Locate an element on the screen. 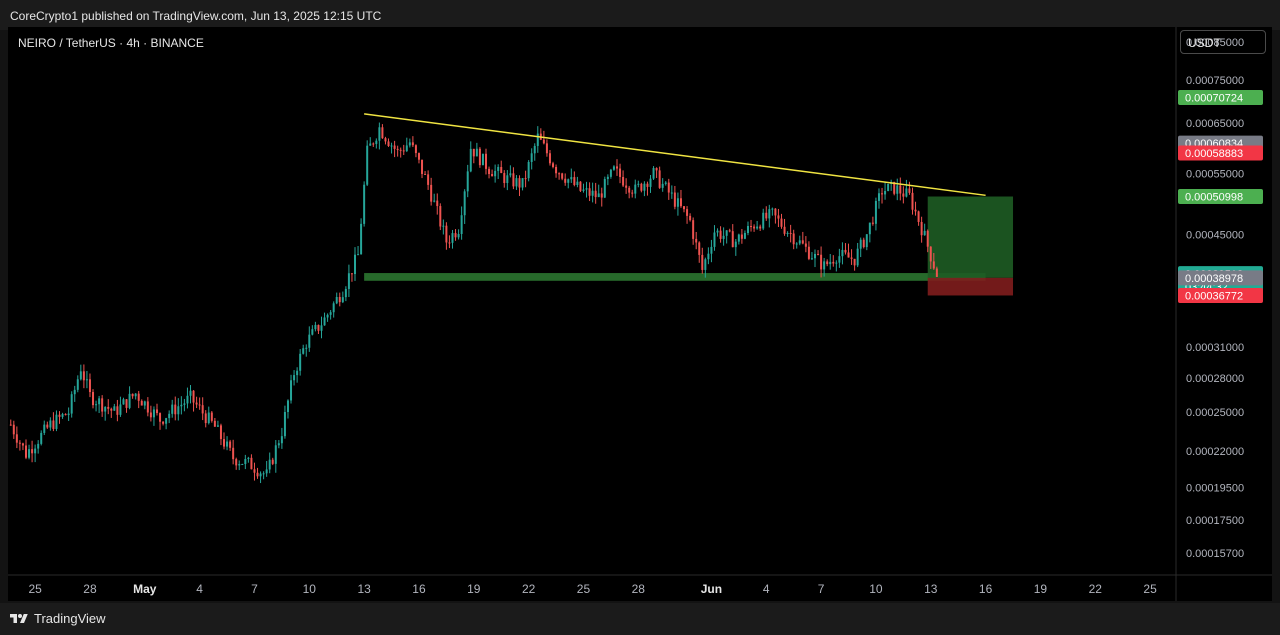  price-label-text: 0.00070724 is located at coordinates (1214, 99).